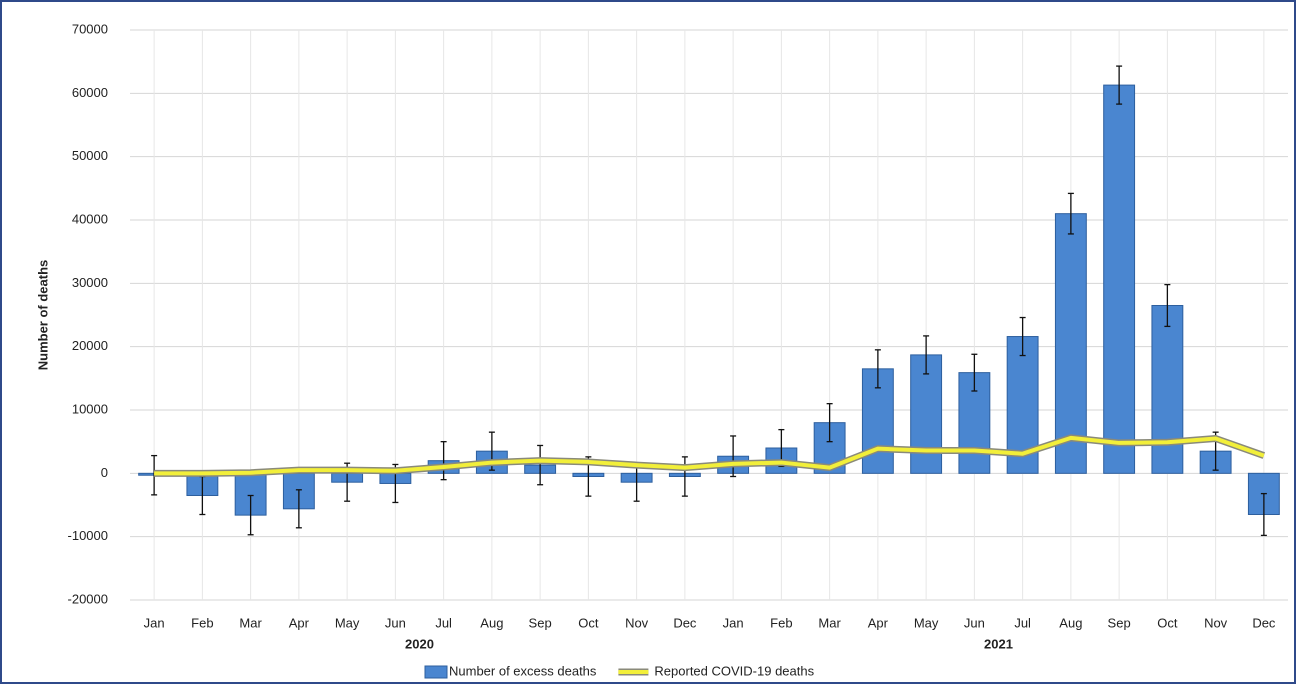 Image resolution: width=1296 pixels, height=684 pixels. I want to click on year-label: 2020, so click(419, 643).